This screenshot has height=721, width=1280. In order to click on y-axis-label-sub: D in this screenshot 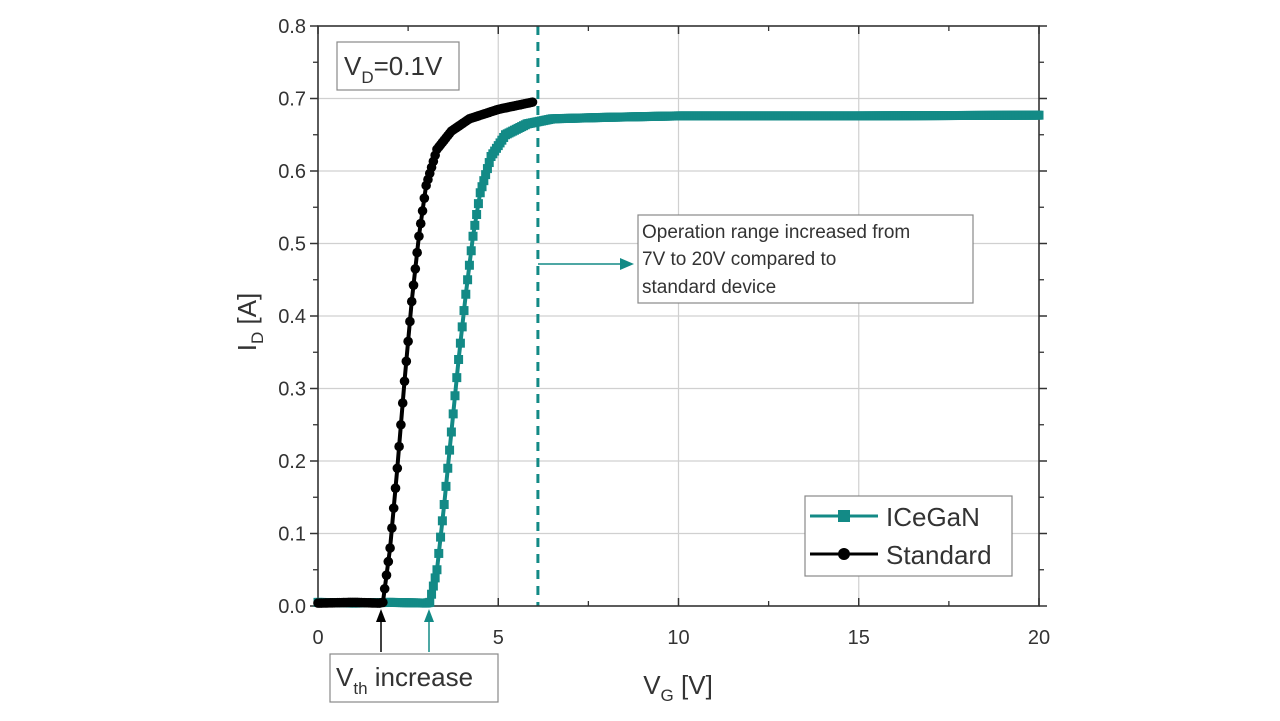, I will do `click(257, 338)`.